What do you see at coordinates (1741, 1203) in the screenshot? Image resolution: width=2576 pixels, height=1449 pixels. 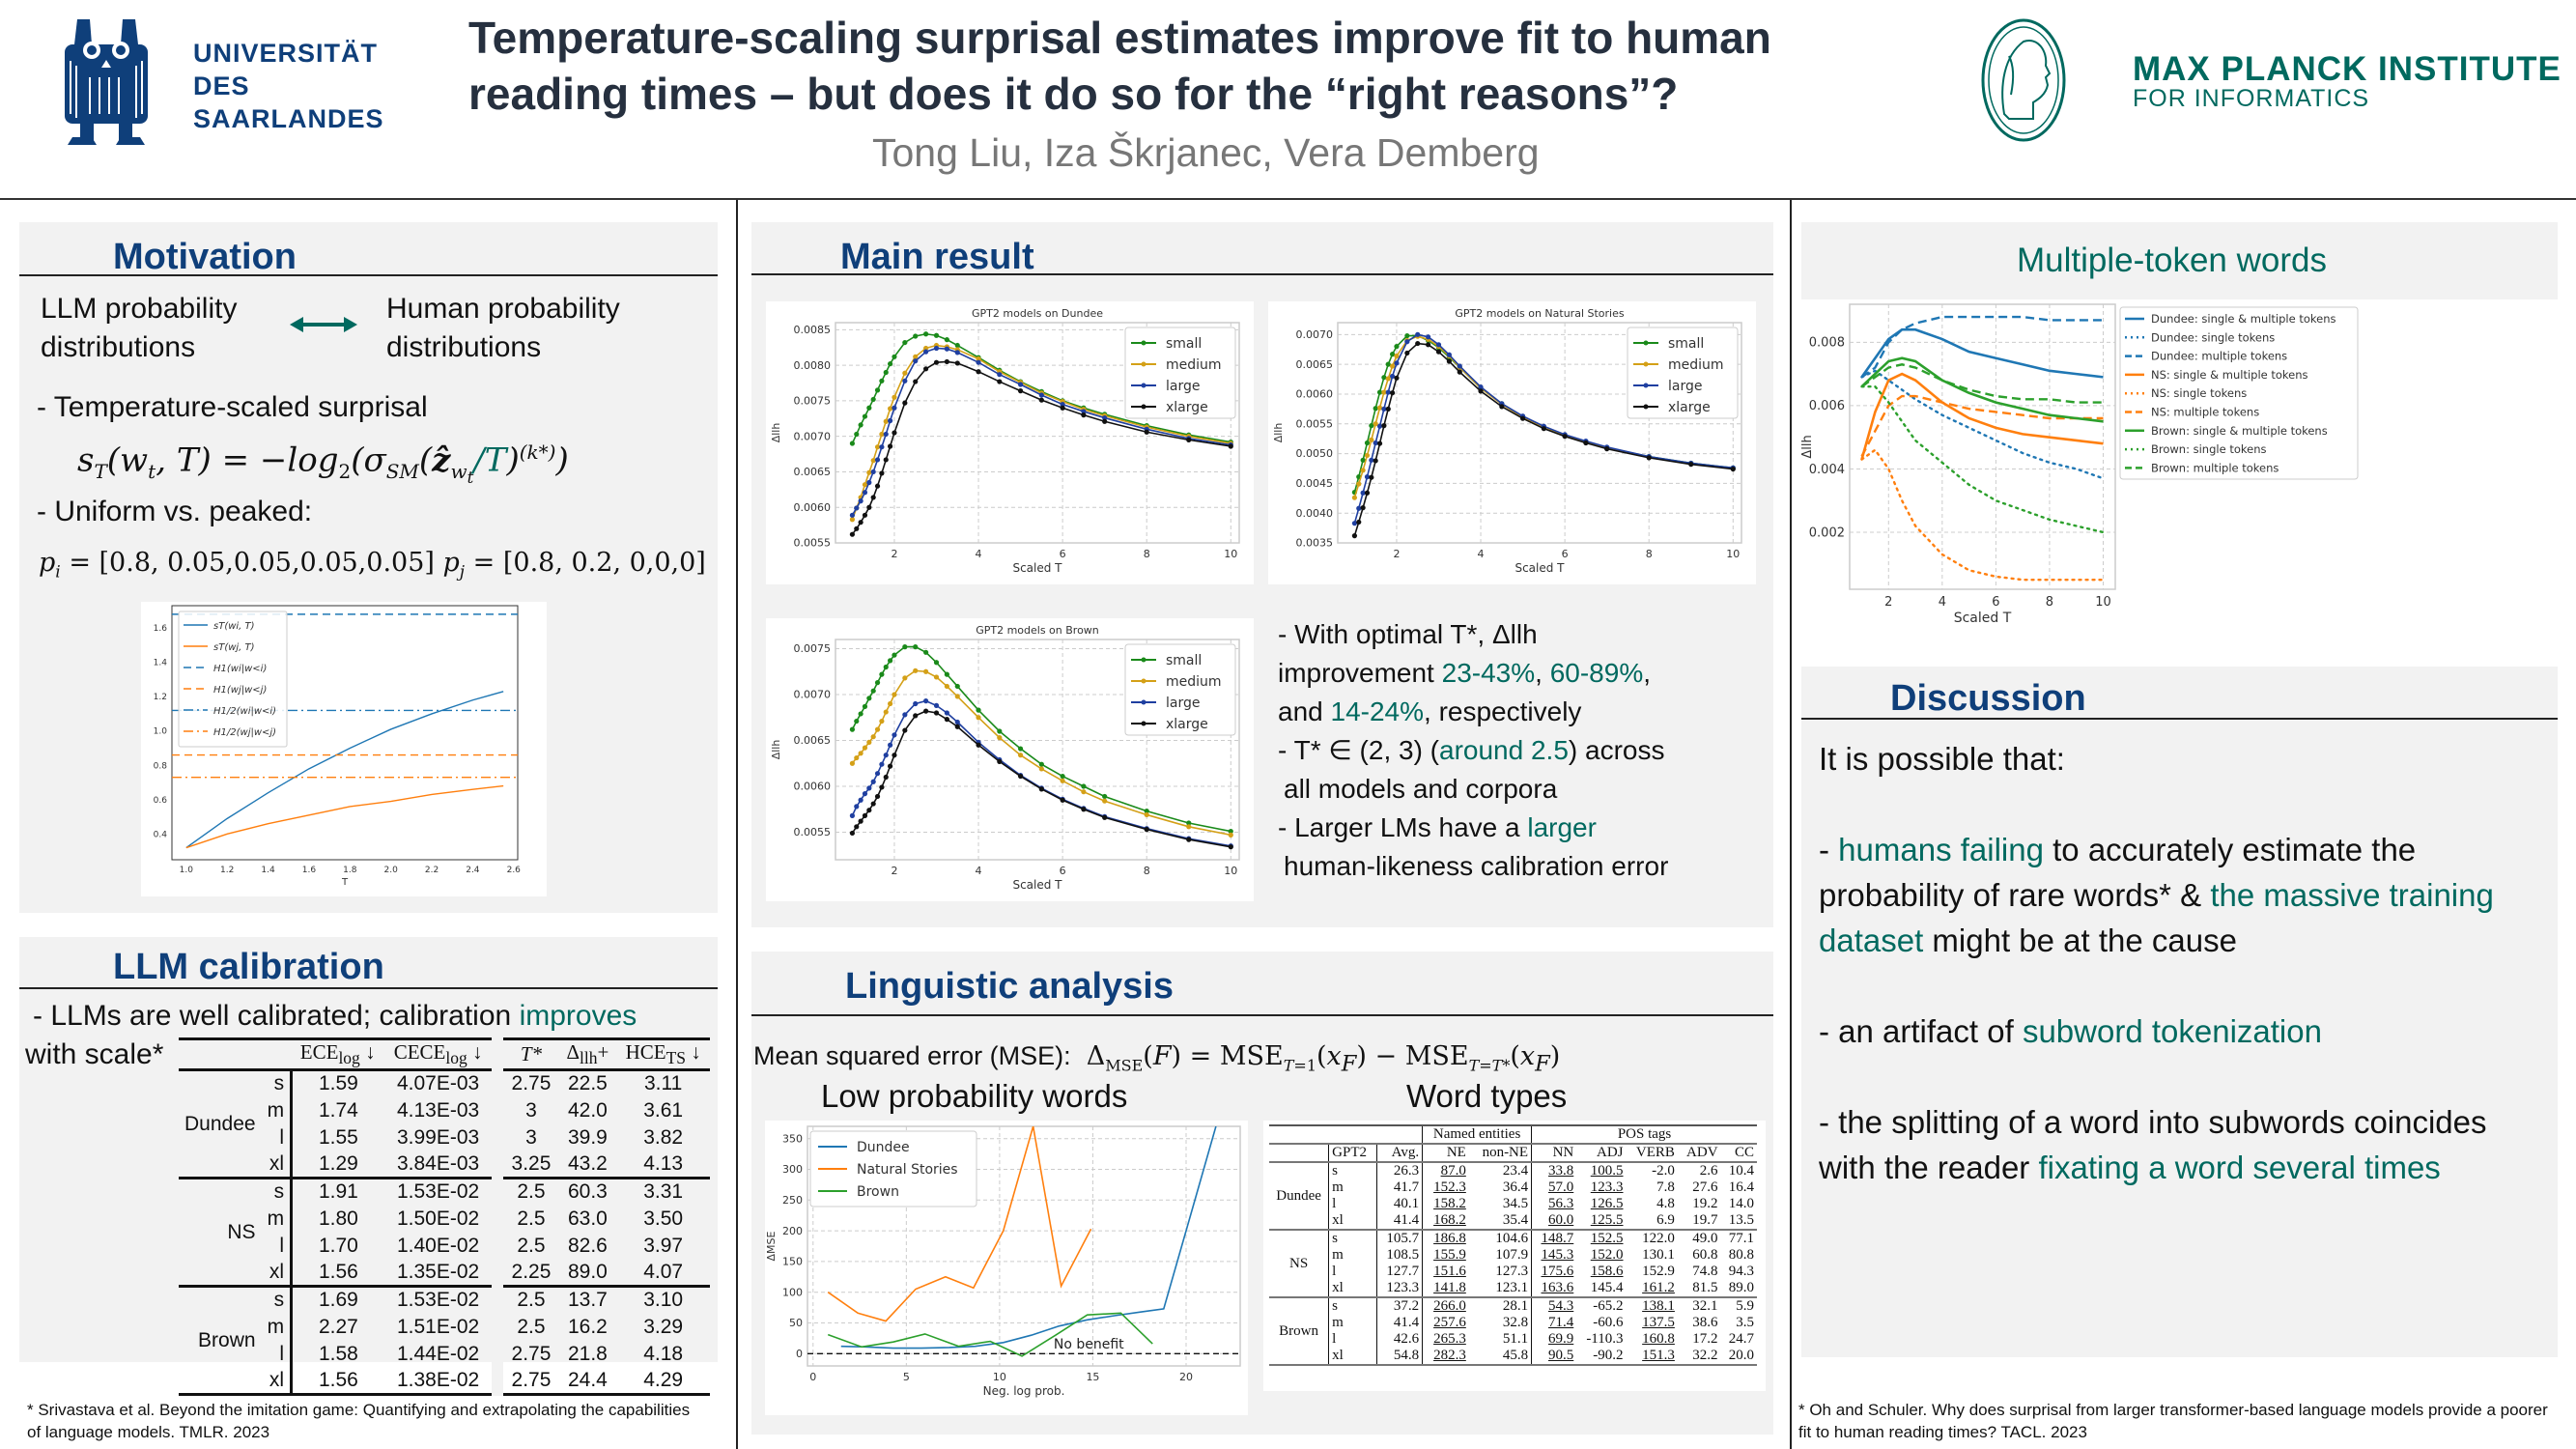 I see `table-cell: 14.0` at bounding box center [1741, 1203].